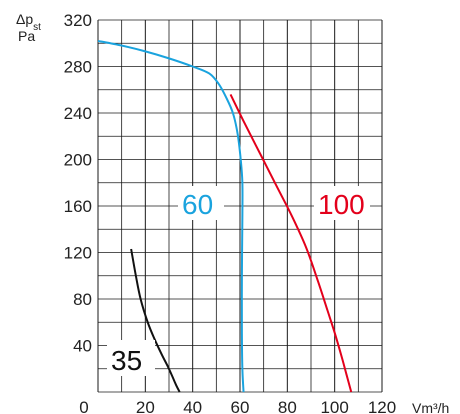 Image resolution: width=460 pixels, height=414 pixels. Describe the element at coordinates (28, 22) in the screenshot. I see `y-axis-unit-symbol: Δpst` at that location.